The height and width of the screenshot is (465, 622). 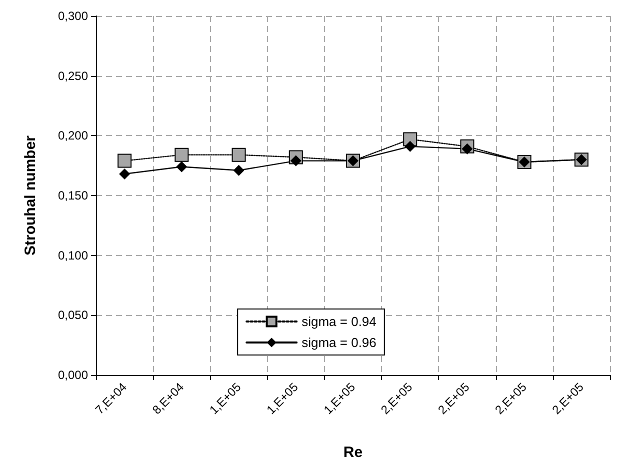 What do you see at coordinates (73, 315) in the screenshot?
I see `y-tick-label: 0,050` at bounding box center [73, 315].